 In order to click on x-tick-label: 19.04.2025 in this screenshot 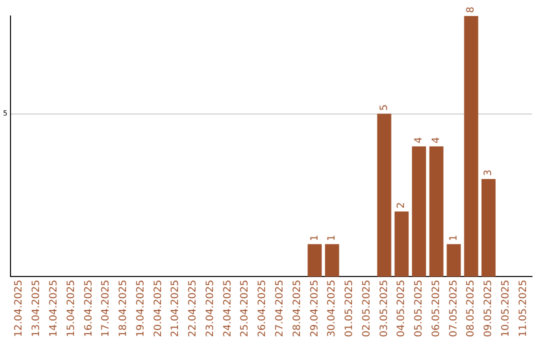, I will do `click(140, 309)`.